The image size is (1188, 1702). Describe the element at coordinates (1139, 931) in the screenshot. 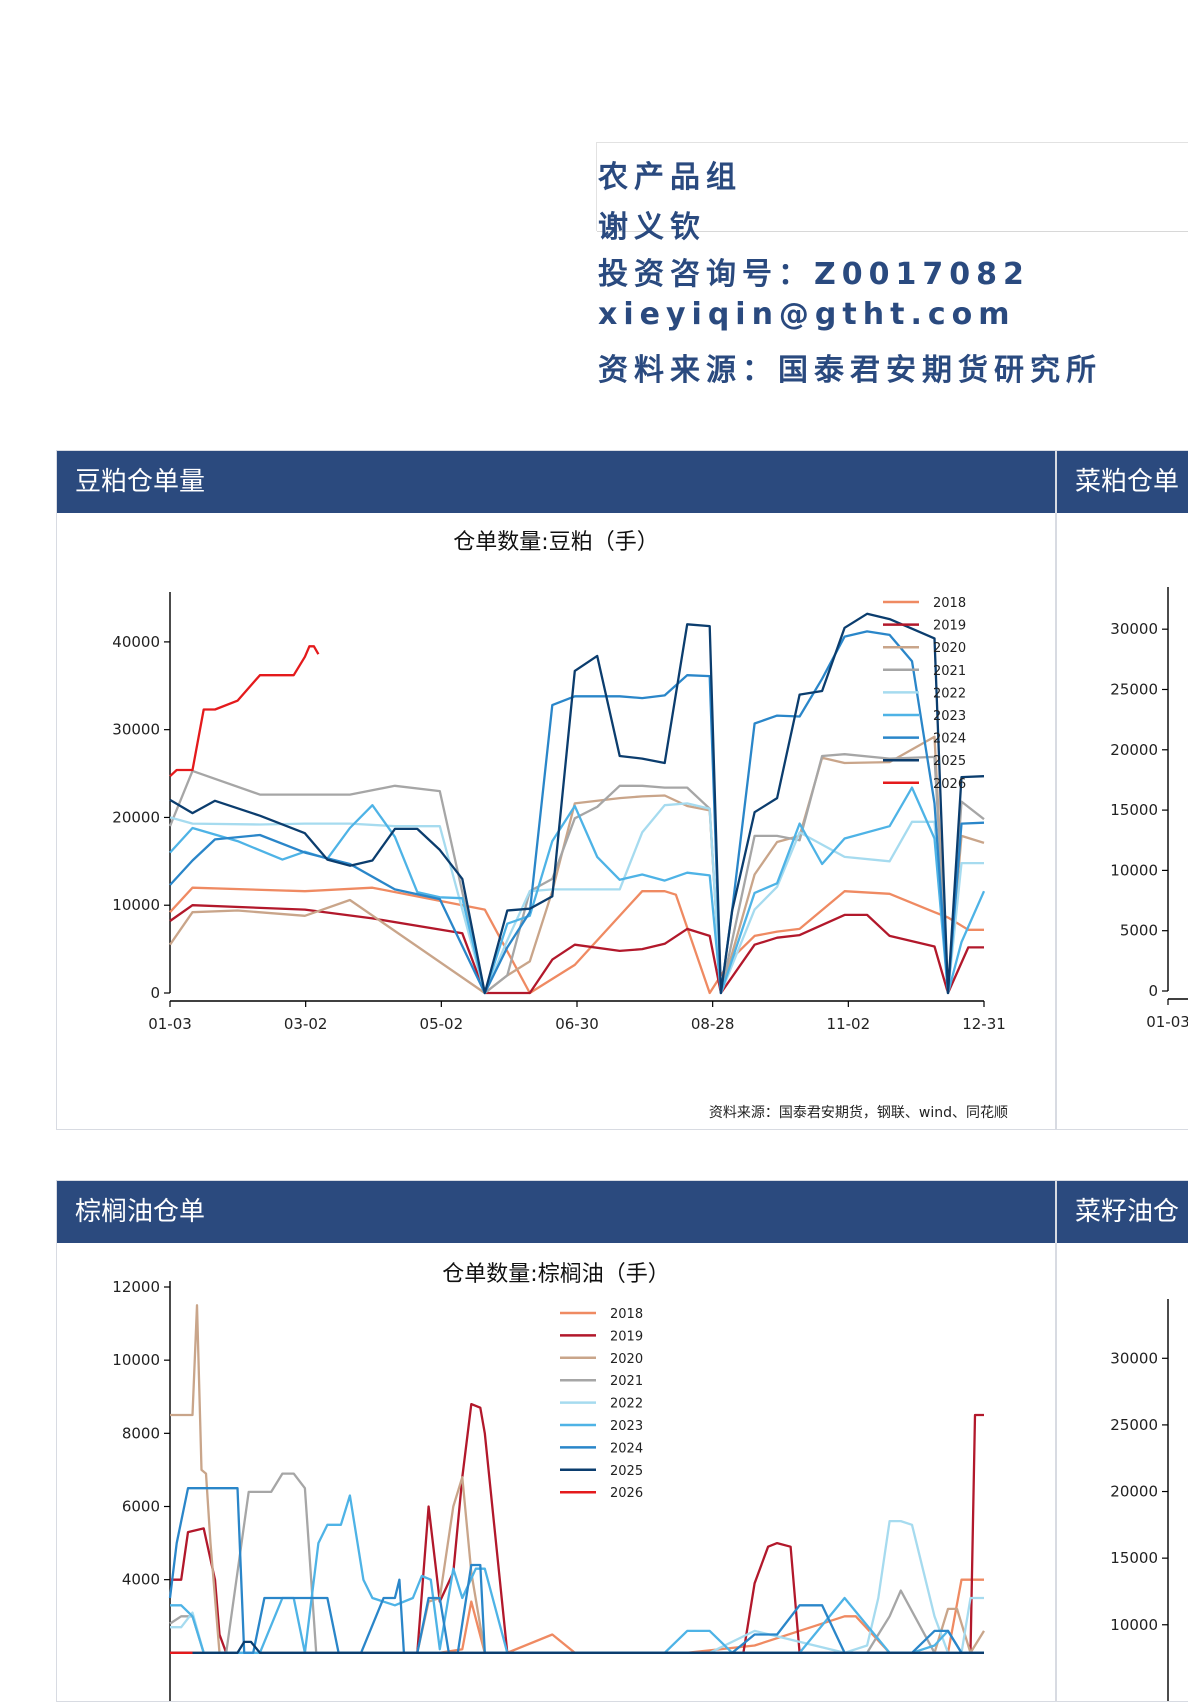

I see `y-tick-label: 5000` at that location.